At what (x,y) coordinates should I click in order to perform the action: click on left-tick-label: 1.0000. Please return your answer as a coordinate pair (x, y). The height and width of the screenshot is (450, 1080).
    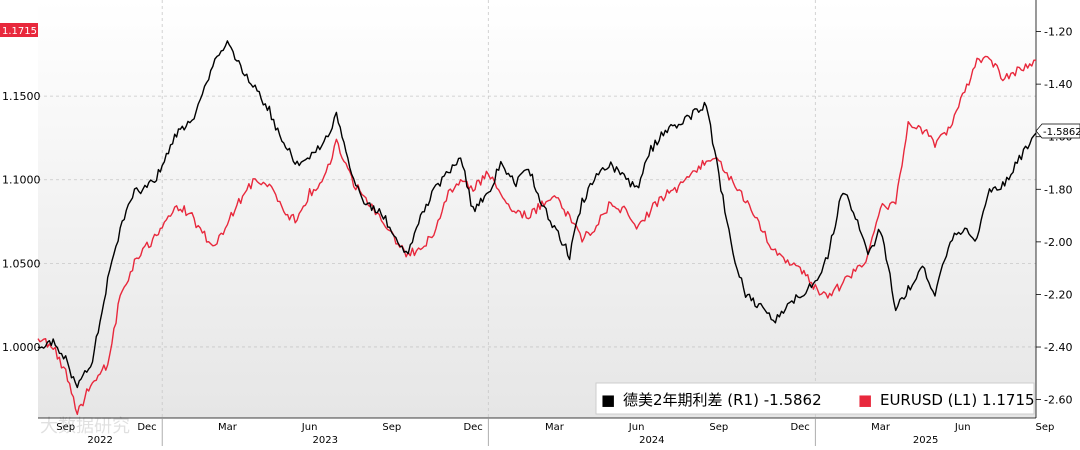
    Looking at the image, I should click on (21, 347).